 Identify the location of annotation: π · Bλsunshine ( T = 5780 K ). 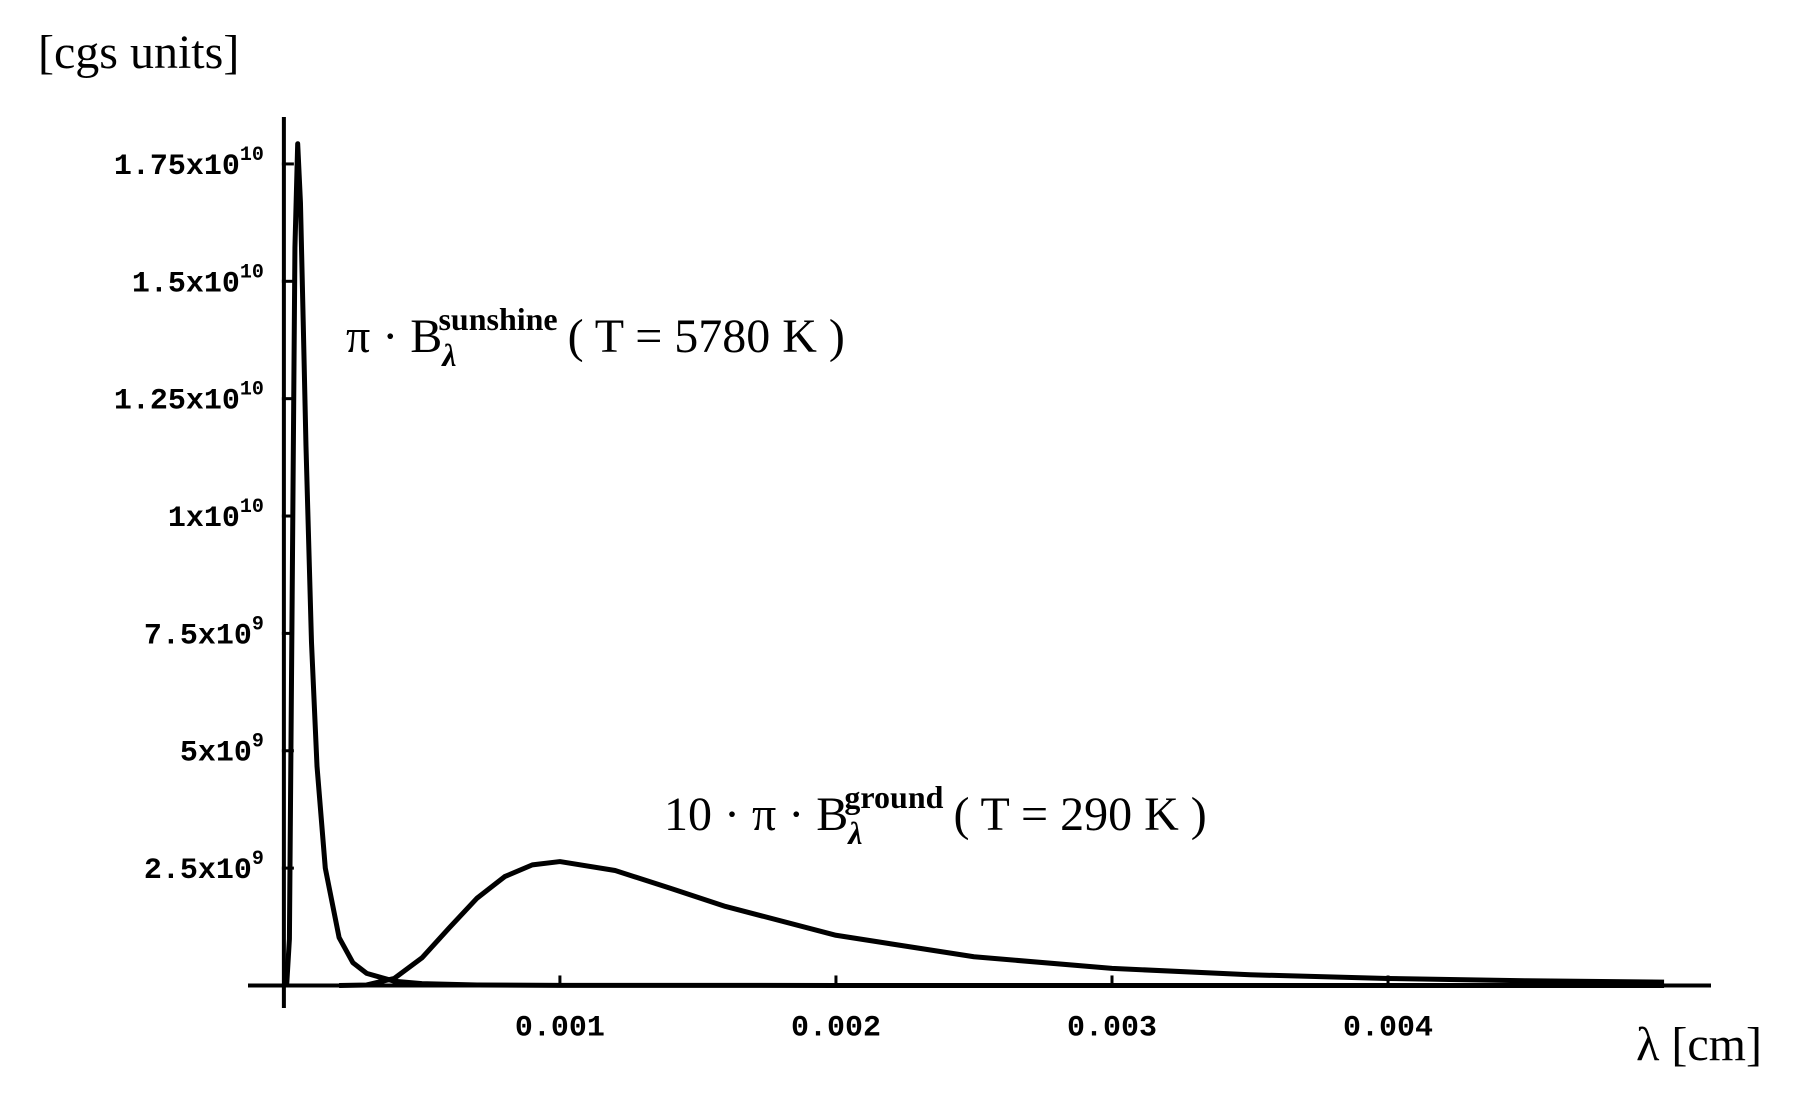
(595, 337).